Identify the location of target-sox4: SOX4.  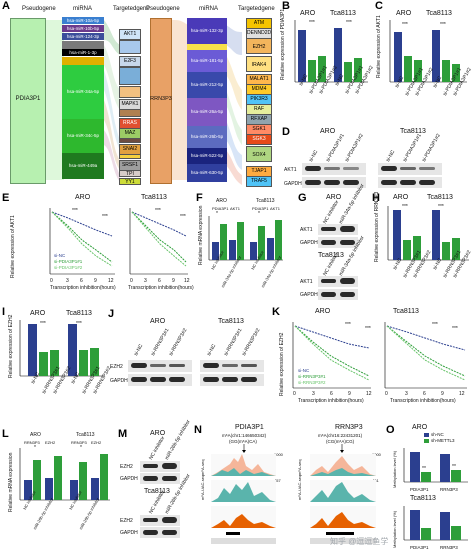
(259, 154).